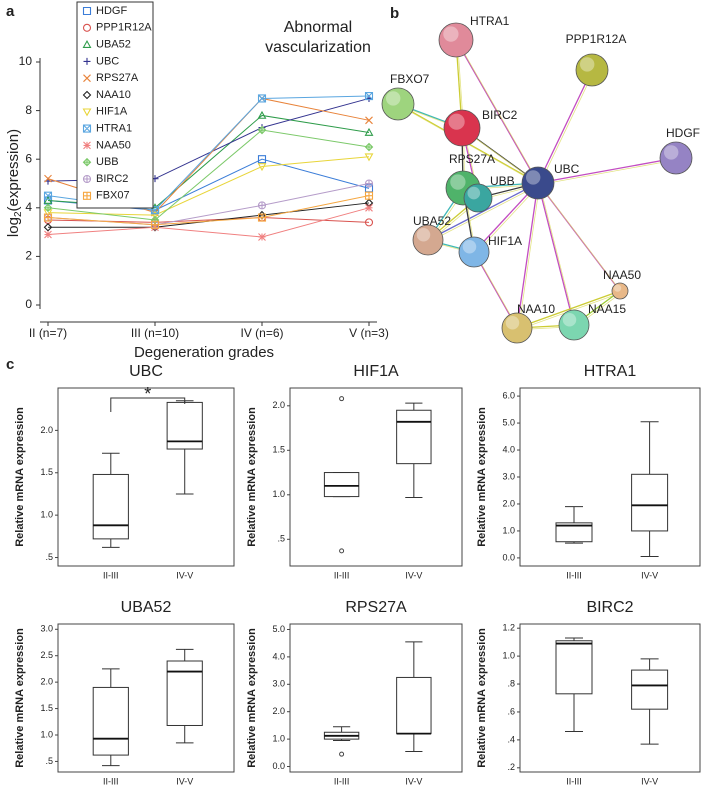  Describe the element at coordinates (107, 162) in the screenshot. I see `legend-label: UBB` at that location.